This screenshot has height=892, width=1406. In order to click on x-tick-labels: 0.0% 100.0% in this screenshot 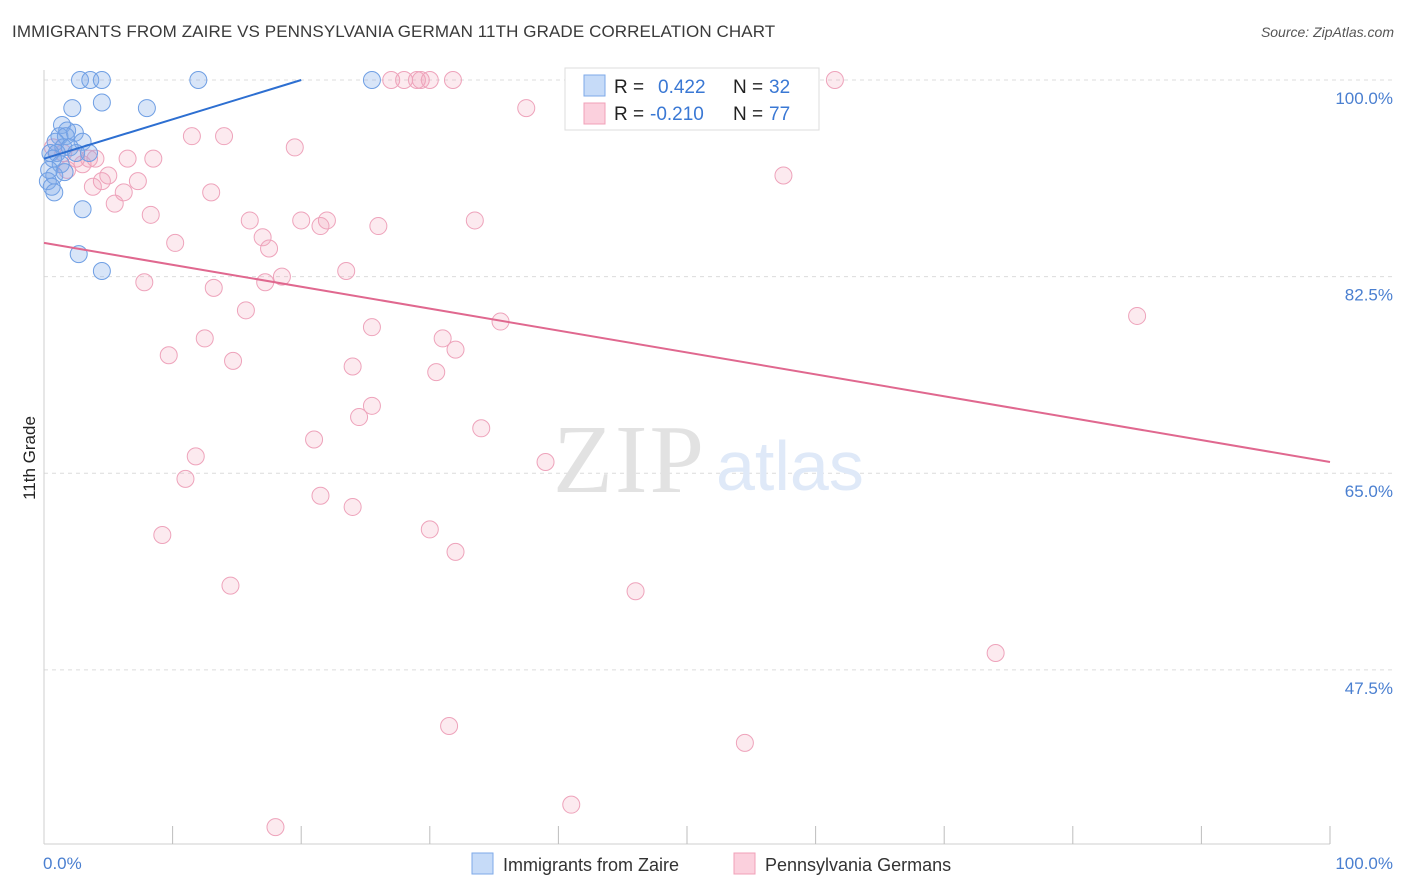, I will do `click(718, 863)`.